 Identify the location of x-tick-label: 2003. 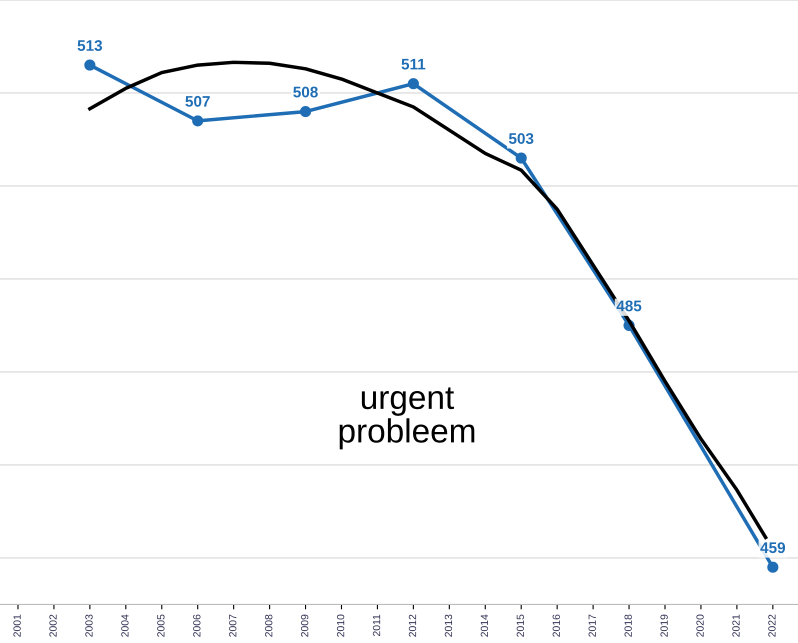
(89, 625).